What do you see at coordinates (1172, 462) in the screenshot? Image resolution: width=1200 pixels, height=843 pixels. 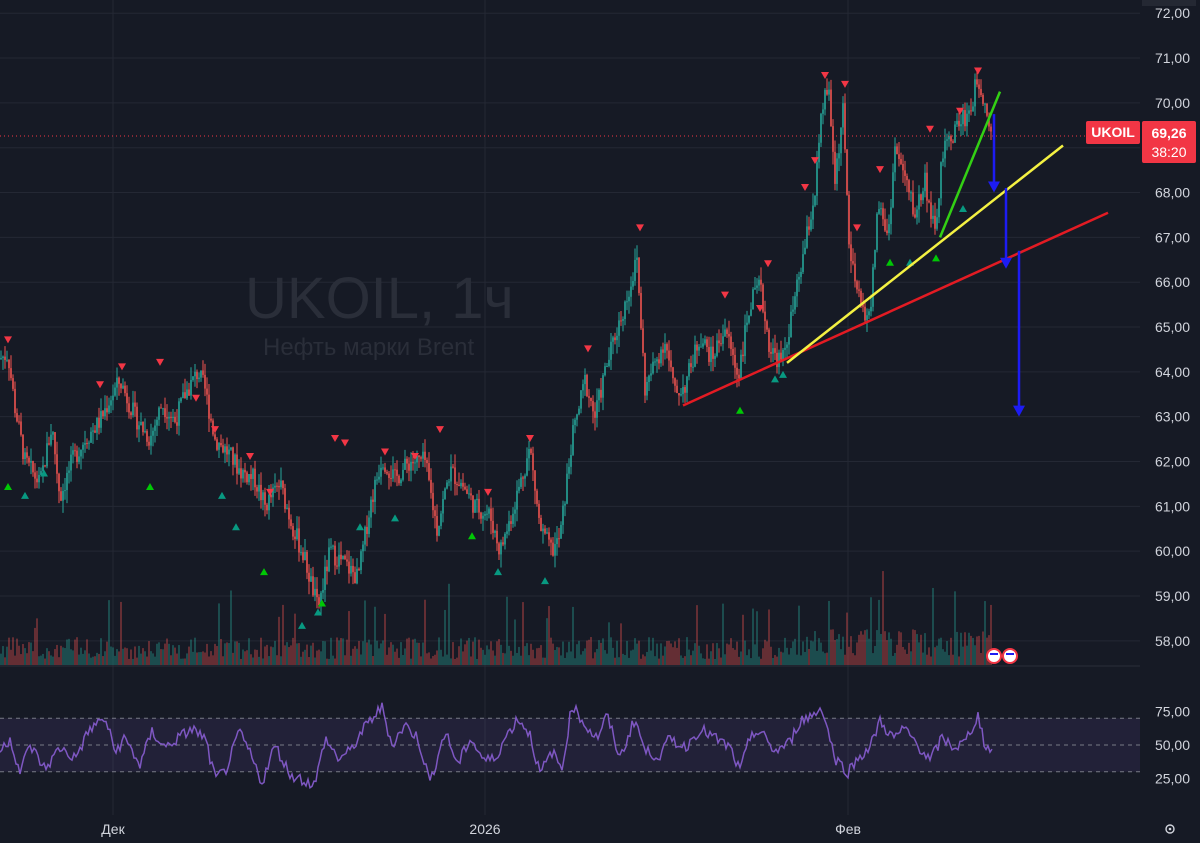 I see `price-axis-label: 62,00` at bounding box center [1172, 462].